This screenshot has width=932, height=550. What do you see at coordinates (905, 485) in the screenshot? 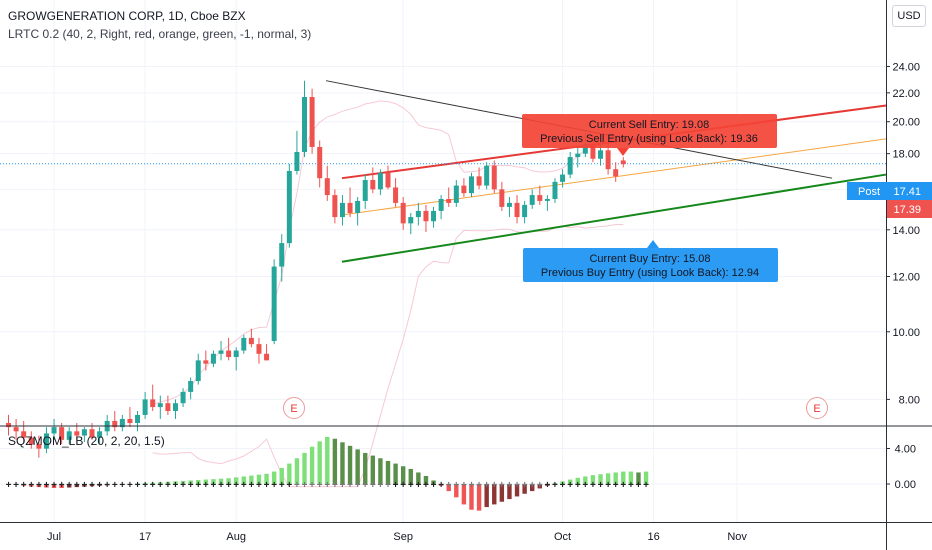
I see `momentum-y-tick-label: 0.00` at bounding box center [905, 485].